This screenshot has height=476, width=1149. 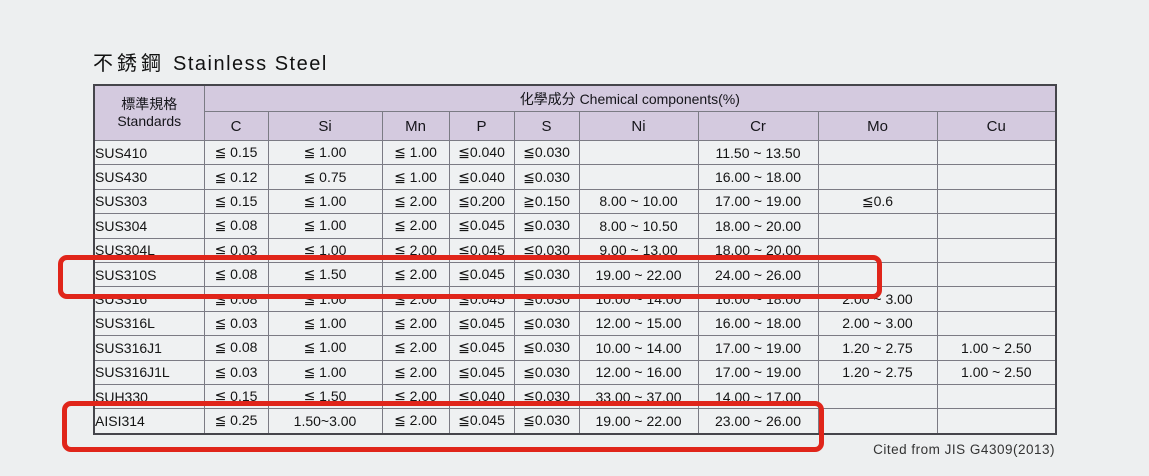 What do you see at coordinates (546, 250) in the screenshot?
I see `cell-sus304l-s: ≦0.030` at bounding box center [546, 250].